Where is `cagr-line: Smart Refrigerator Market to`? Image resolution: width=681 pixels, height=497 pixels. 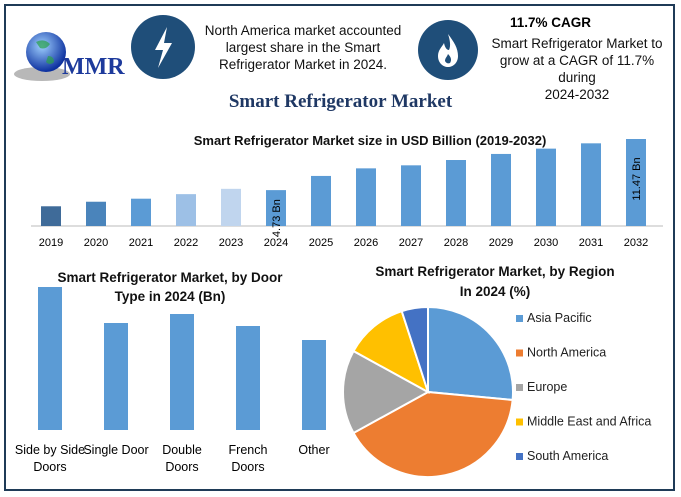 cagr-line: Smart Refrigerator Market to is located at coordinates (577, 43).